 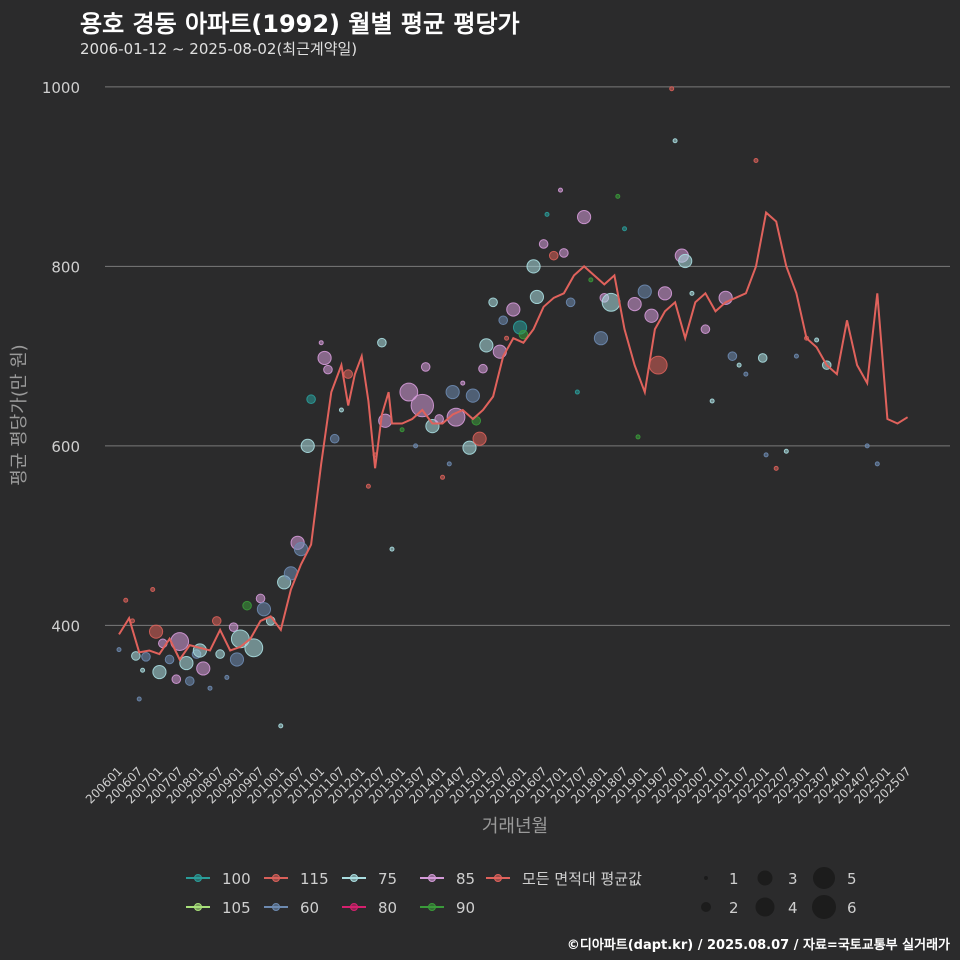 I want to click on legend-label: 100, so click(x=236, y=879).